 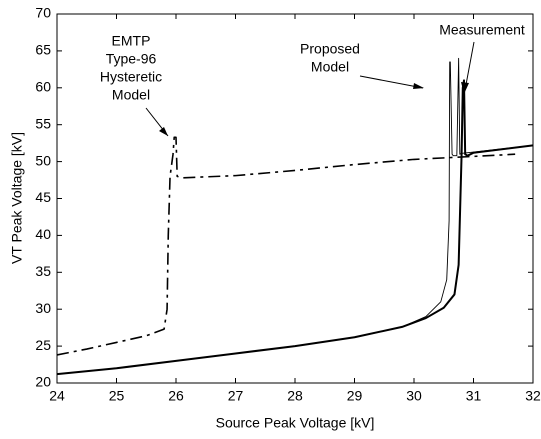 I want to click on y-tick-label: 30, so click(x=43, y=308).